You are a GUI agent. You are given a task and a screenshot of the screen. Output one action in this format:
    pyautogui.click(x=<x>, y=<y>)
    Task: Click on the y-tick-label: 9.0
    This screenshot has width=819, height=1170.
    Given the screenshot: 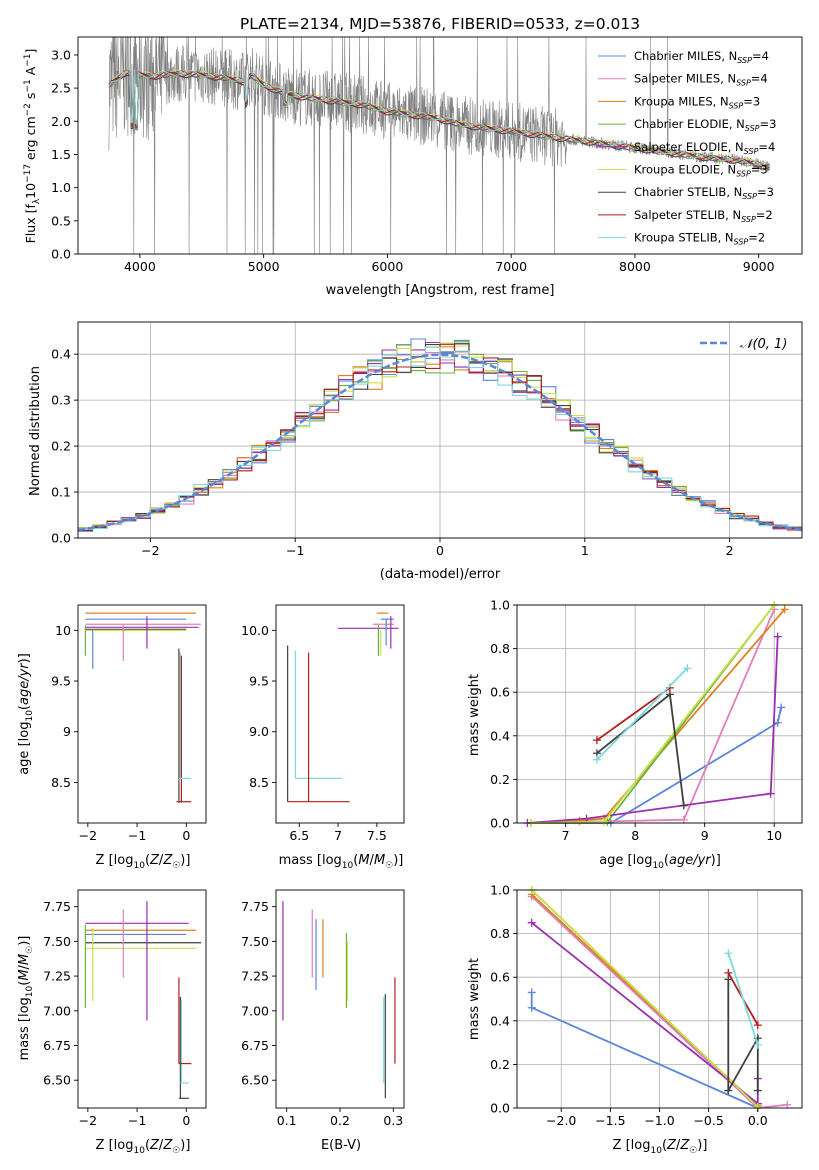 What is the action you would take?
    pyautogui.click(x=259, y=731)
    